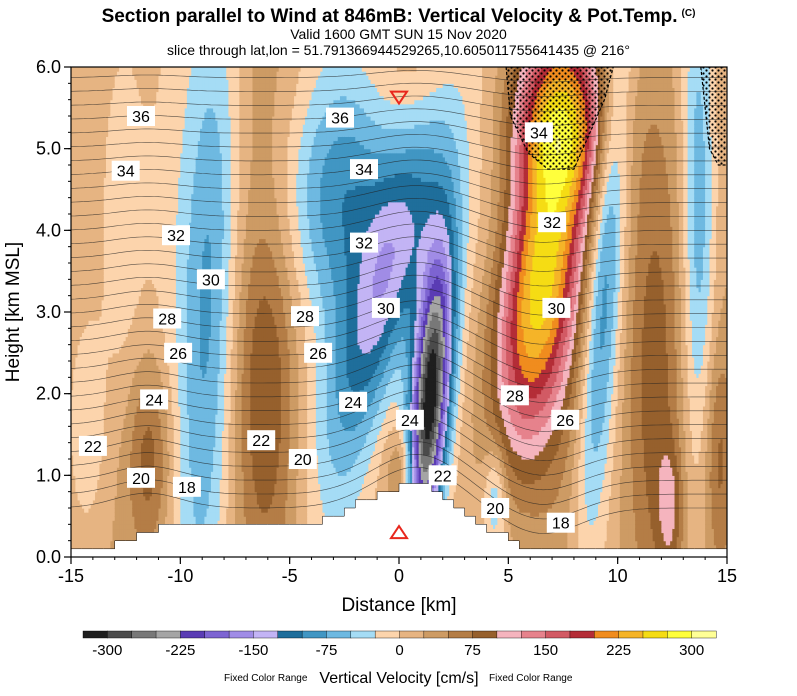  I want to click on y-tick-label: 3.0, so click(48, 312).